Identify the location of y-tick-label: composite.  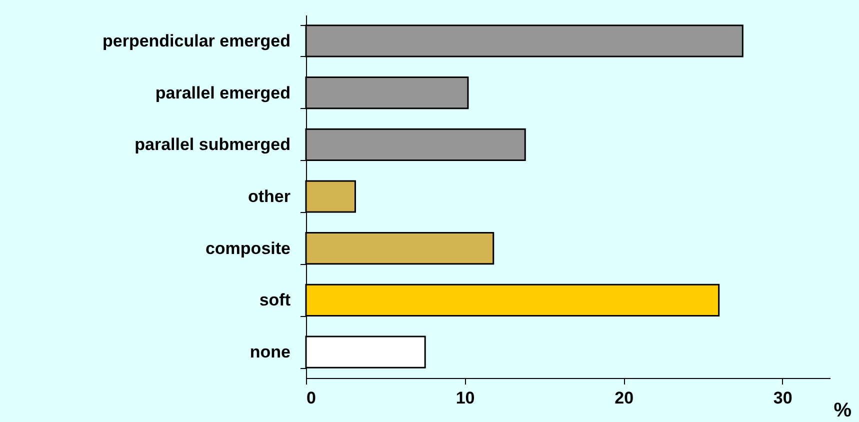
(247, 248).